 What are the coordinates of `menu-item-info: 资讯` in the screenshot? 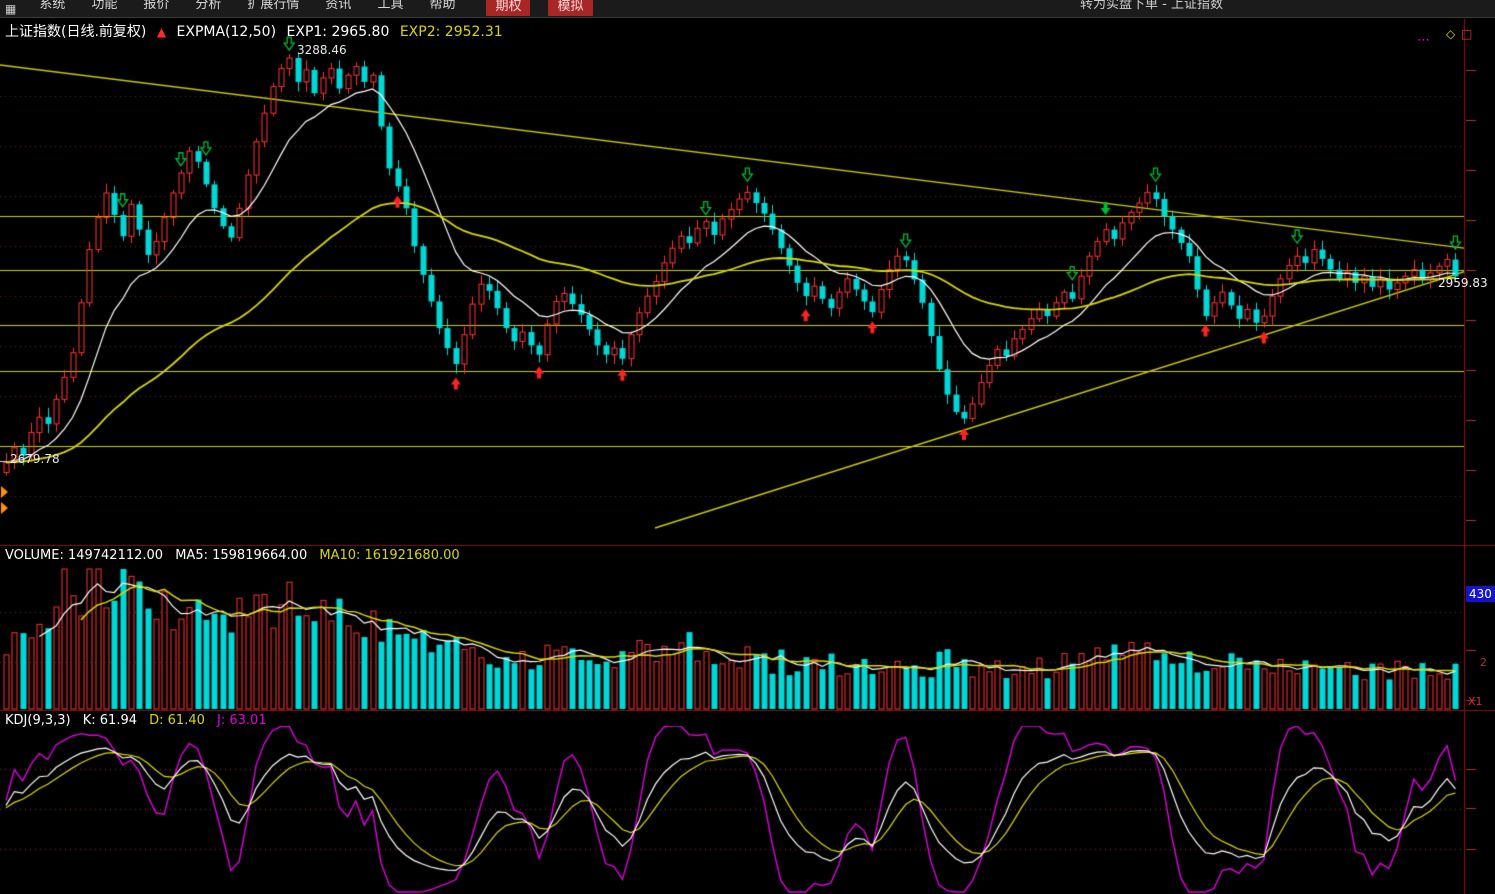 It's located at (338, 6).